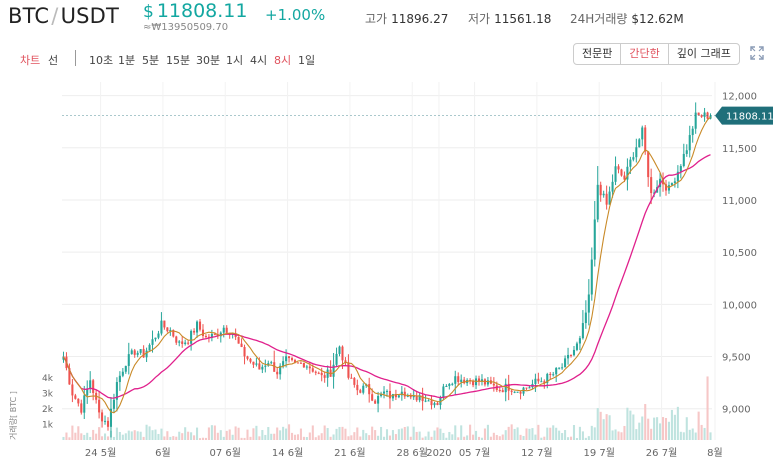 The image size is (773, 473). I want to click on chart-type-candle: 차트, so click(30, 60).